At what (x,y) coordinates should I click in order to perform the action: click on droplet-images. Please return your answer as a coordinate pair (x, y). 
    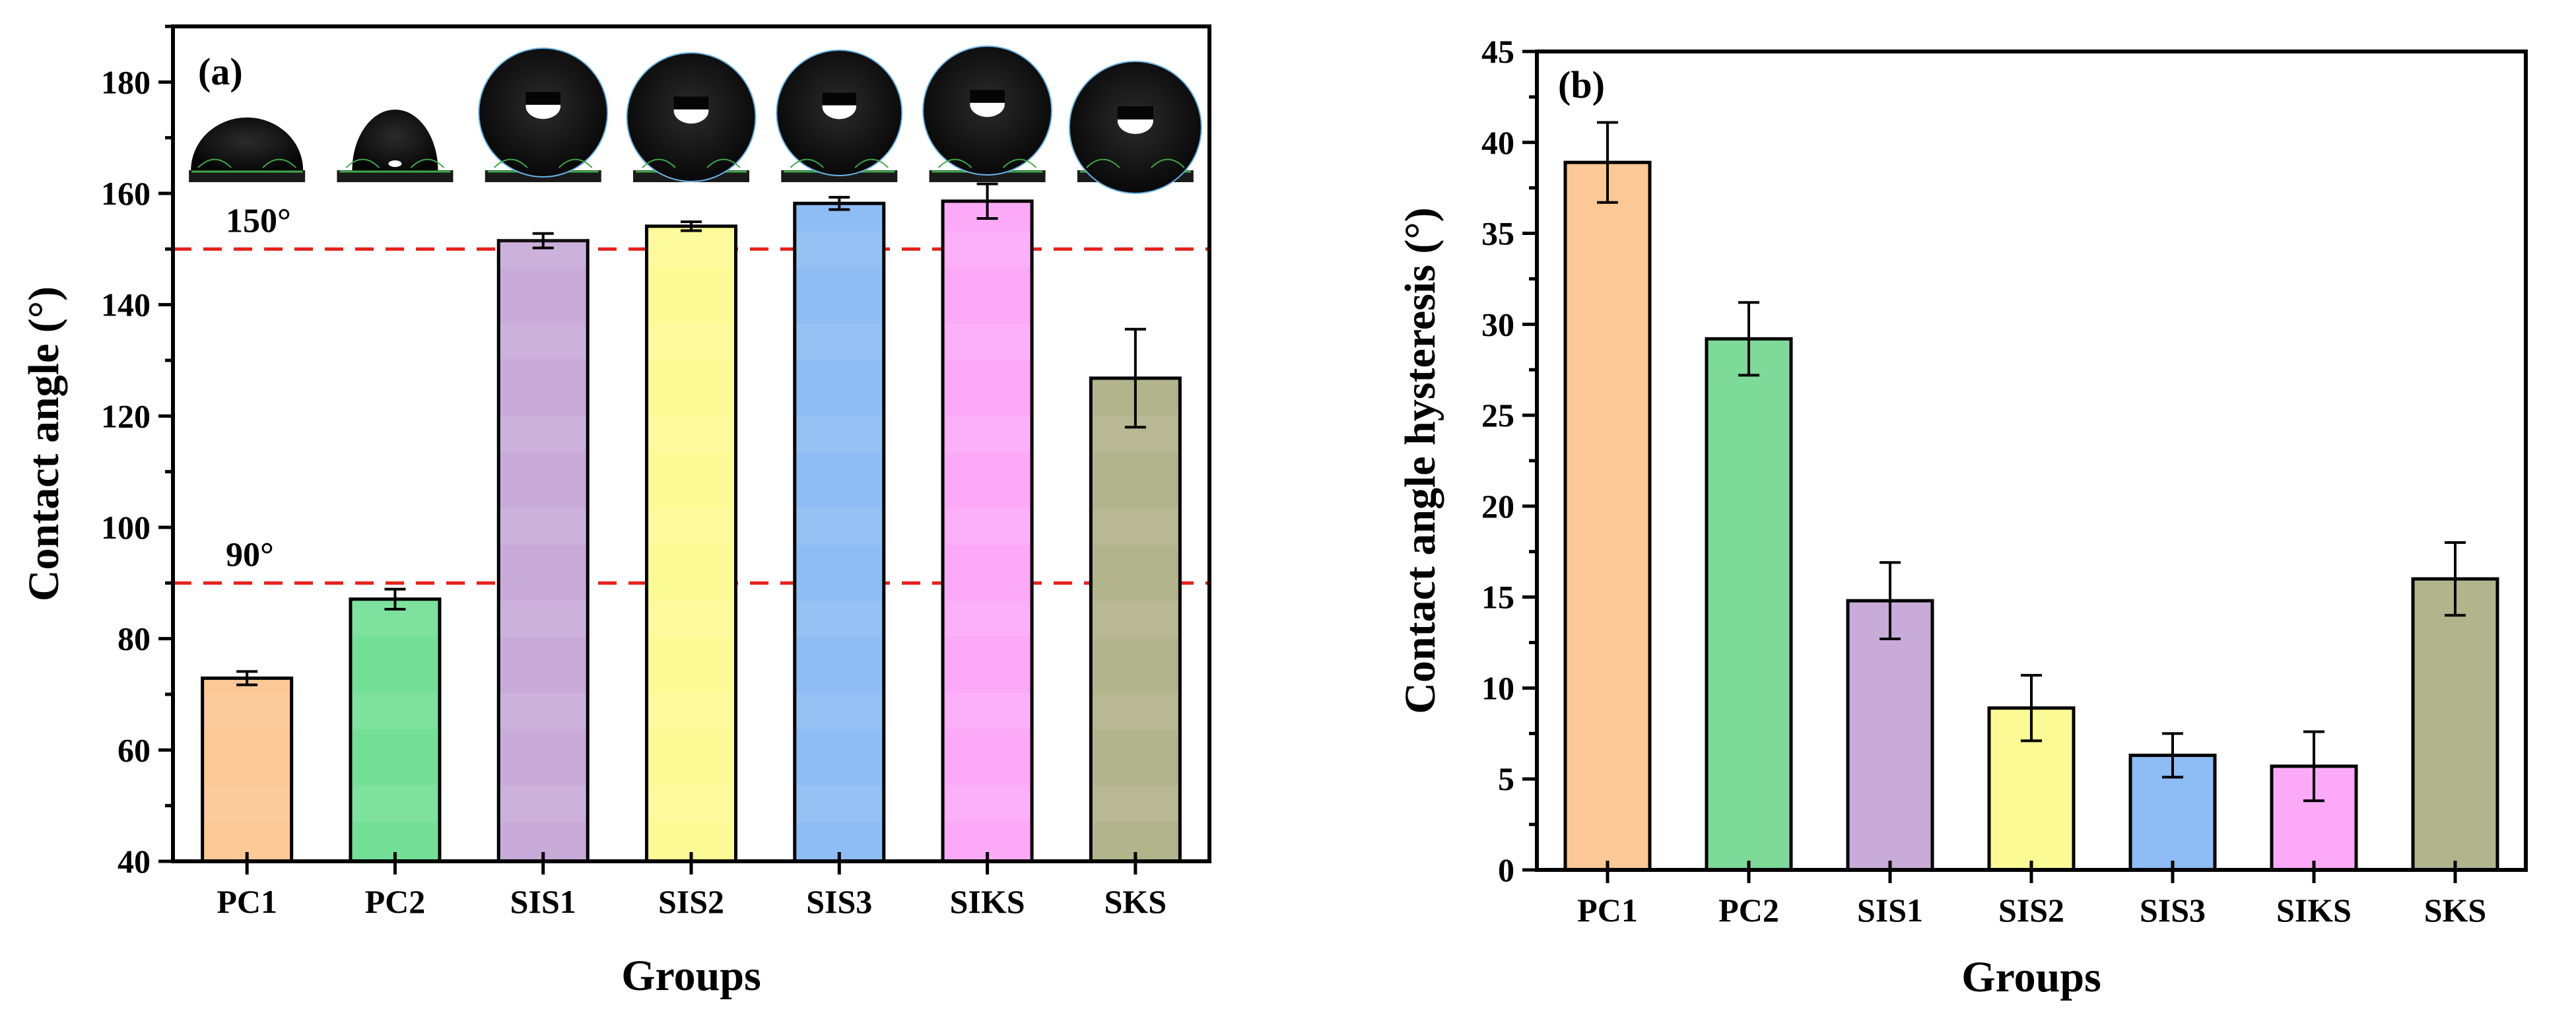
    Looking at the image, I should click on (696, 120).